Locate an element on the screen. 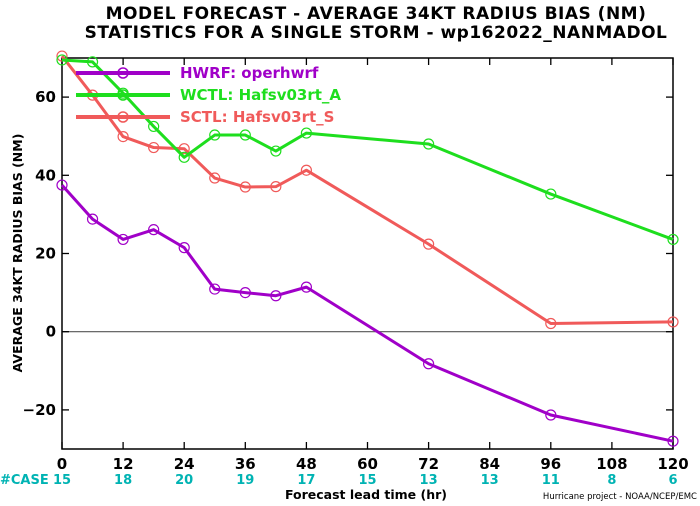 This screenshot has width=700, height=506. x-tick-label: 0 is located at coordinates (62, 464).